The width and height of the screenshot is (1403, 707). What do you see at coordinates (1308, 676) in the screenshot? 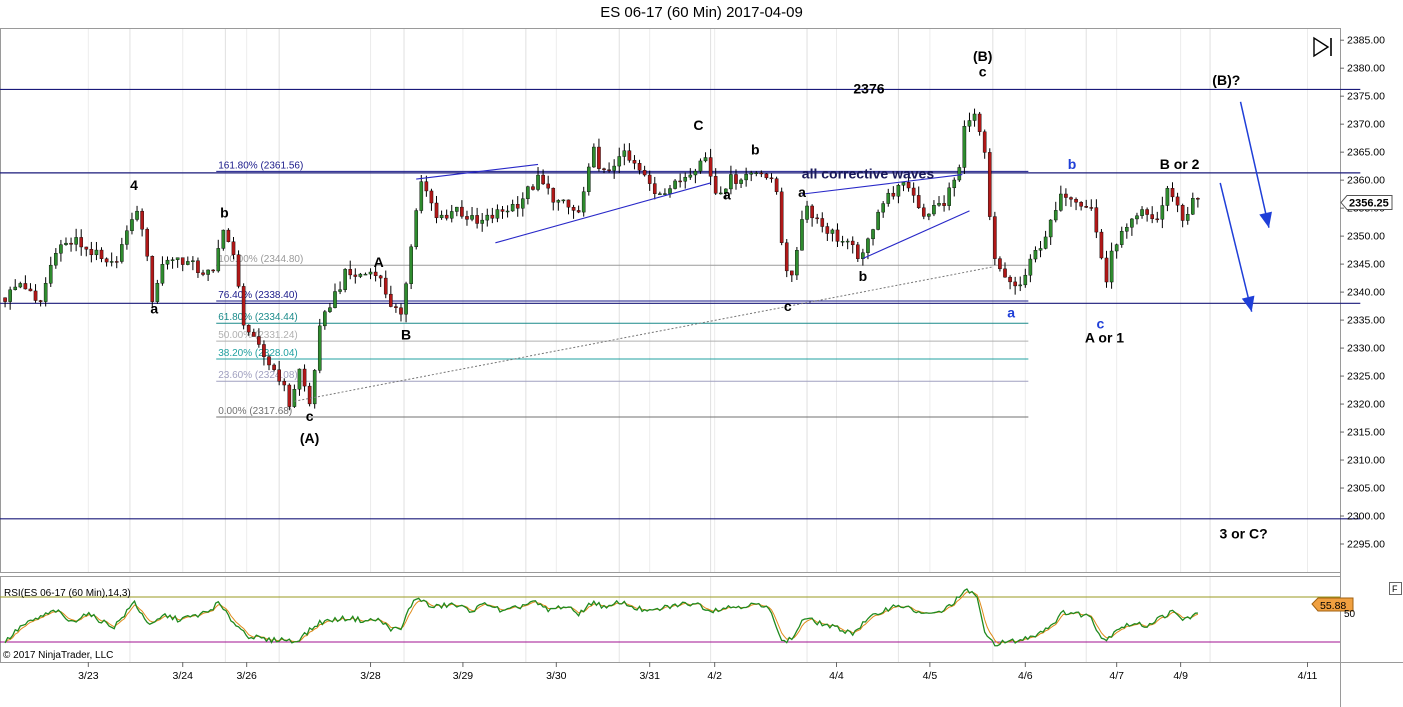
I see `x-tick-label: 4/11` at bounding box center [1308, 676].